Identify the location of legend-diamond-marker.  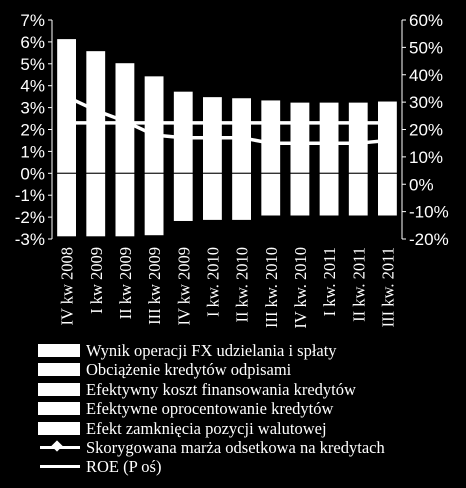
(57, 446).